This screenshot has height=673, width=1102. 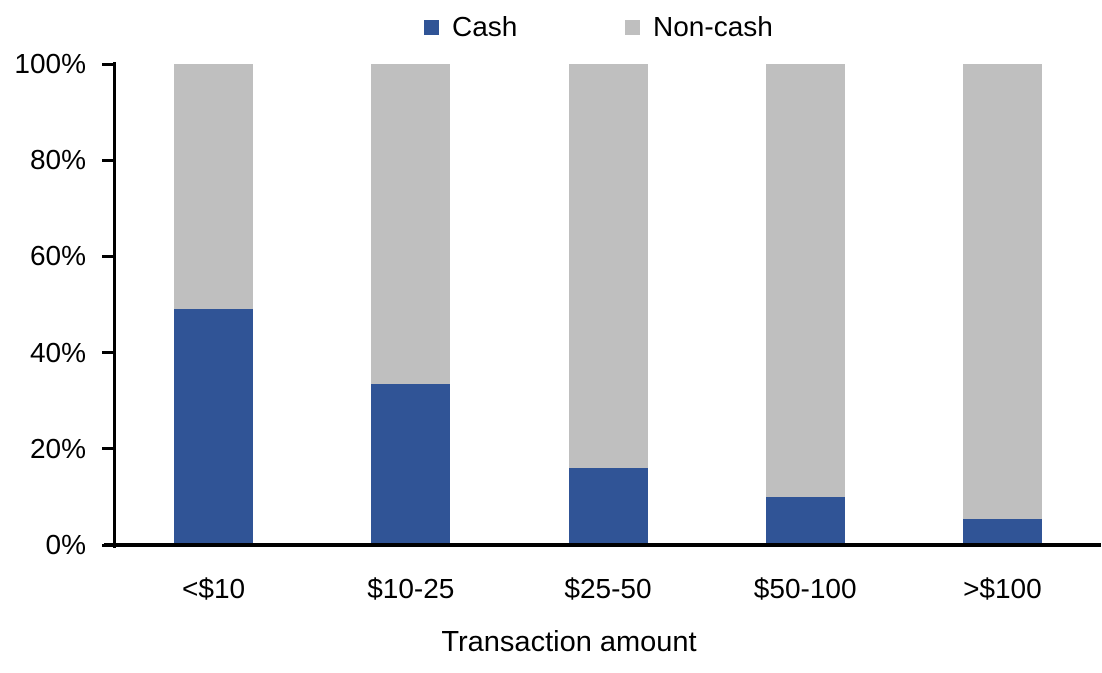 What do you see at coordinates (569, 642) in the screenshot?
I see `x-axis-title: Transaction amount` at bounding box center [569, 642].